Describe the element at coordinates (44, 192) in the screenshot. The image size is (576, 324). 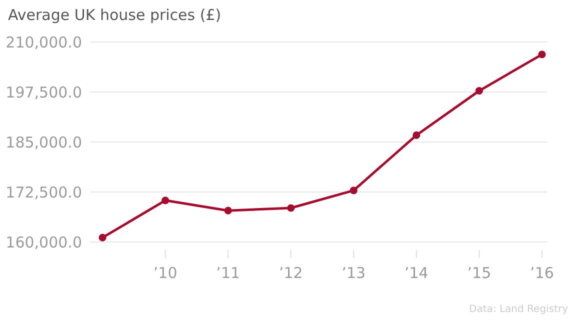
I see `y-tick-label: 172,500.0` at that location.